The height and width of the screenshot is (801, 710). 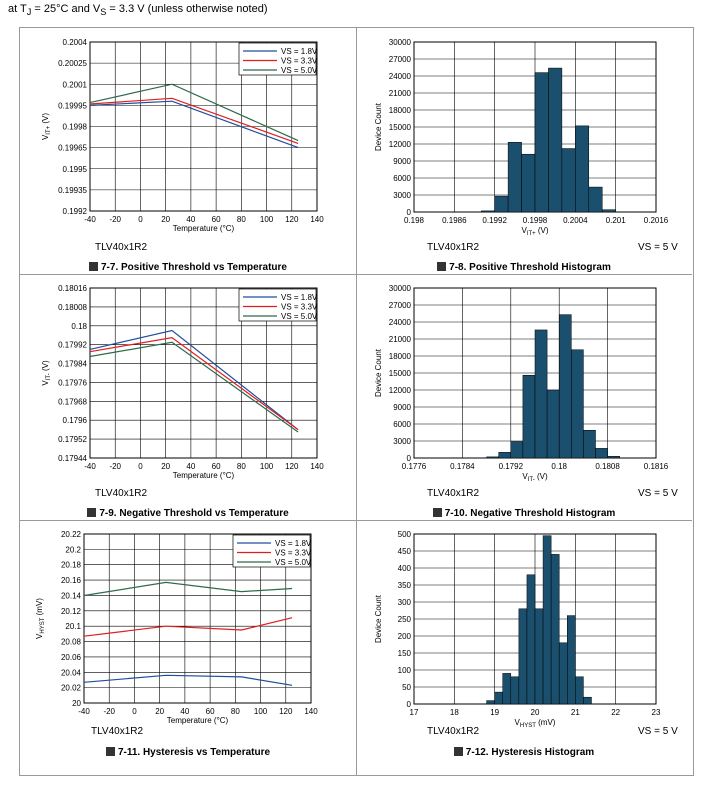 What do you see at coordinates (188, 513) in the screenshot?
I see `figure-caption: 7-9. Negative Threshold vs Temperature` at bounding box center [188, 513].